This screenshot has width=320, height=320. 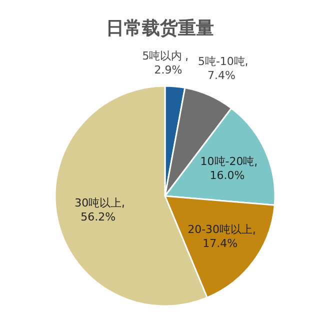 What do you see at coordinates (220, 243) in the screenshot?
I see `data-label: 17.4%` at bounding box center [220, 243].